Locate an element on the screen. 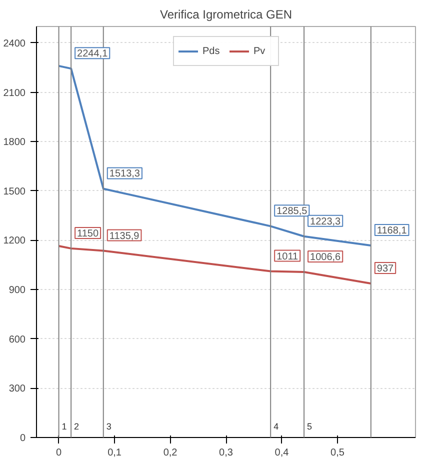 The height and width of the screenshot is (464, 430). data-label: 1513,3 is located at coordinates (124, 174).